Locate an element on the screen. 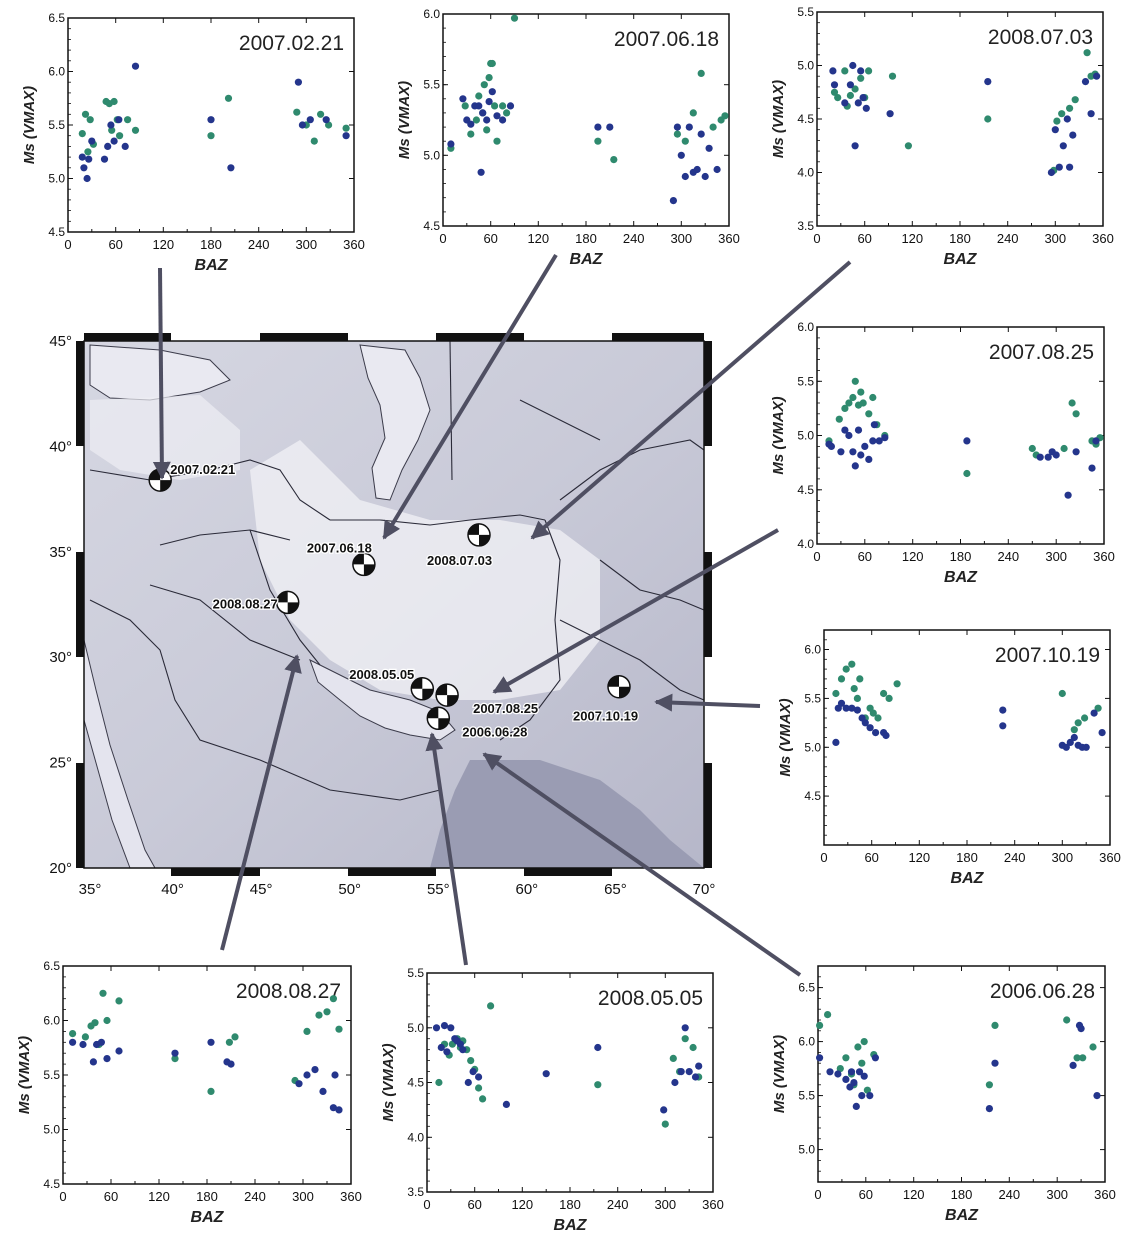  map-lon-tick-label: 40° is located at coordinates (172, 889).